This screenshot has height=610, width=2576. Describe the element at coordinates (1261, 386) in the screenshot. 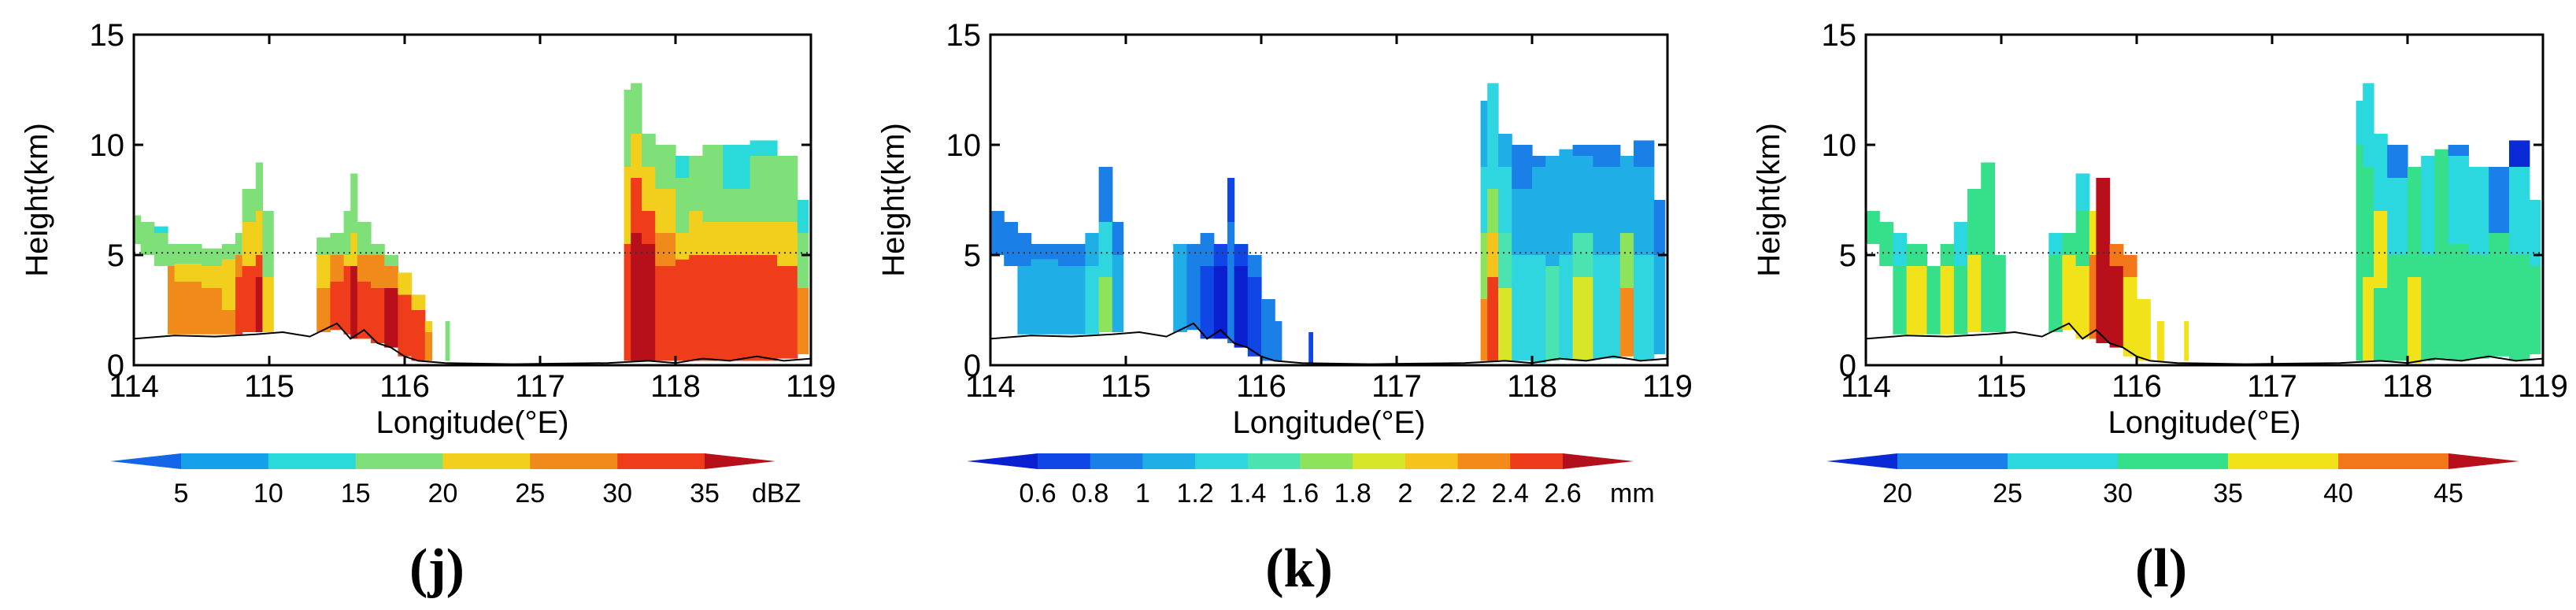

I see `x-tick-label: 116` at that location.